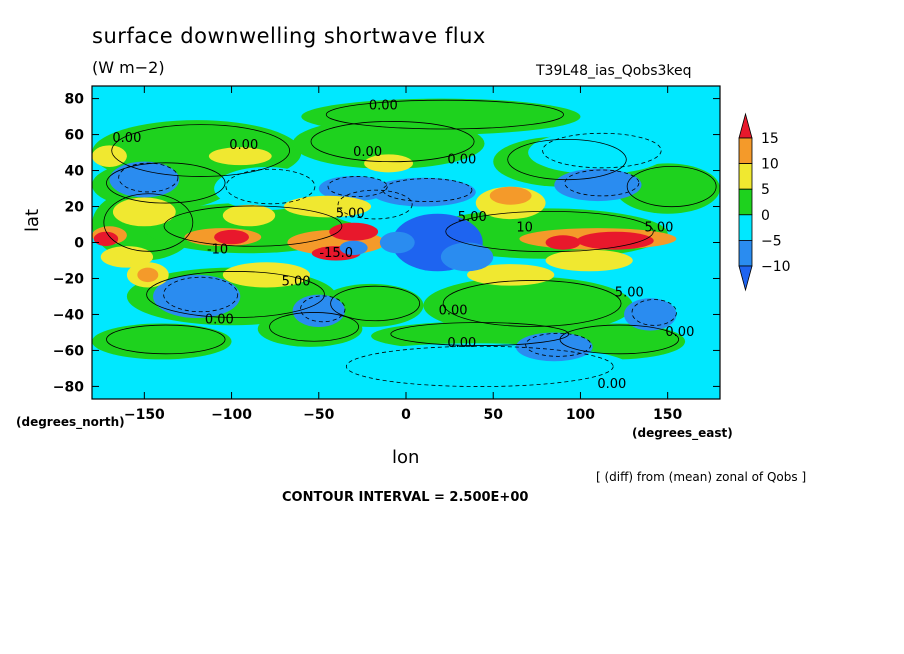 The image size is (904, 654). I want to click on y-tick-label: 20, so click(75, 208).